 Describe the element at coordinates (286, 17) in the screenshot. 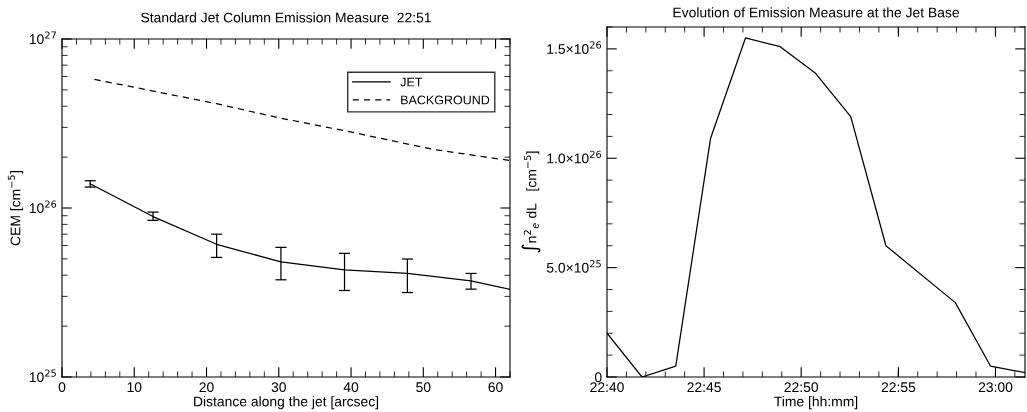

I see `chart-title: Standard Jet Column Emission Measure 22:51` at that location.